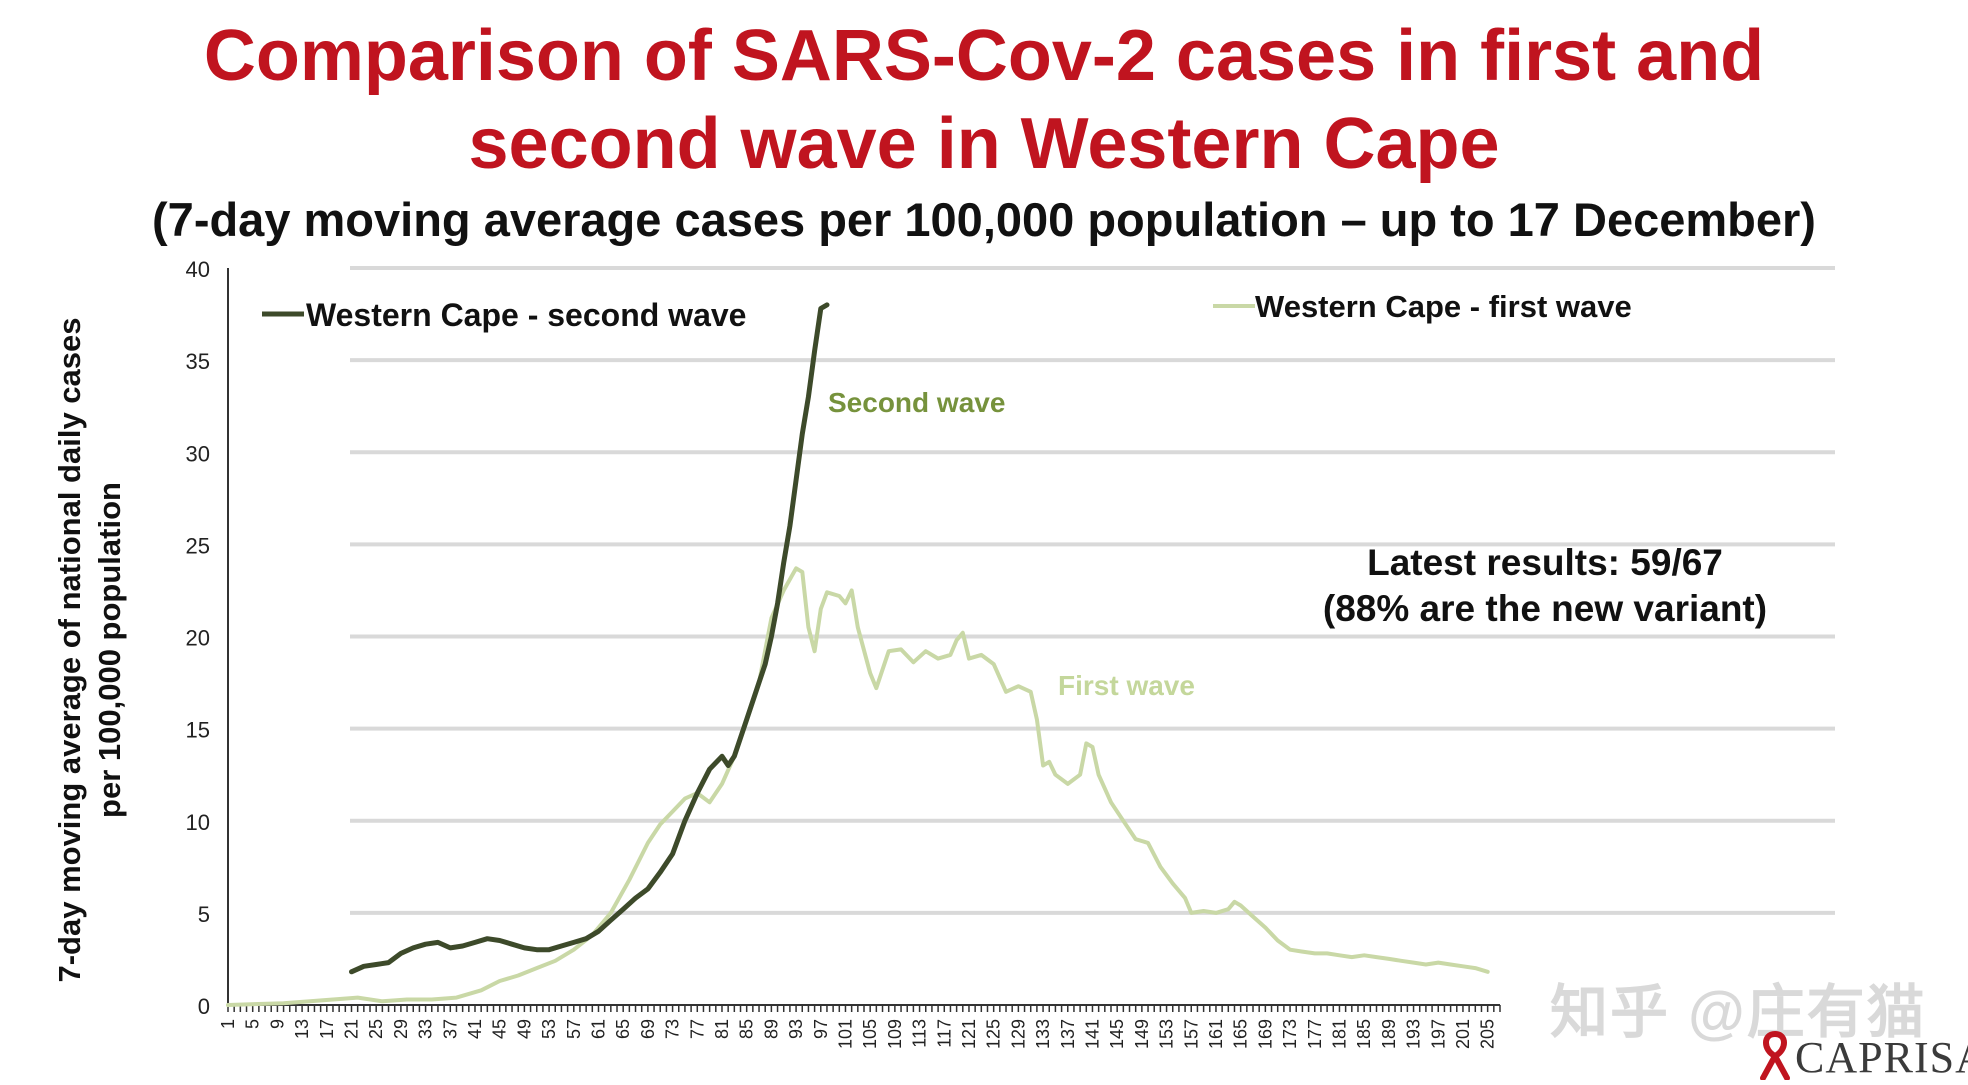 The image size is (1968, 1085). What do you see at coordinates (1389, 1034) in the screenshot?
I see `x-tick-label-189: 189` at bounding box center [1389, 1034].